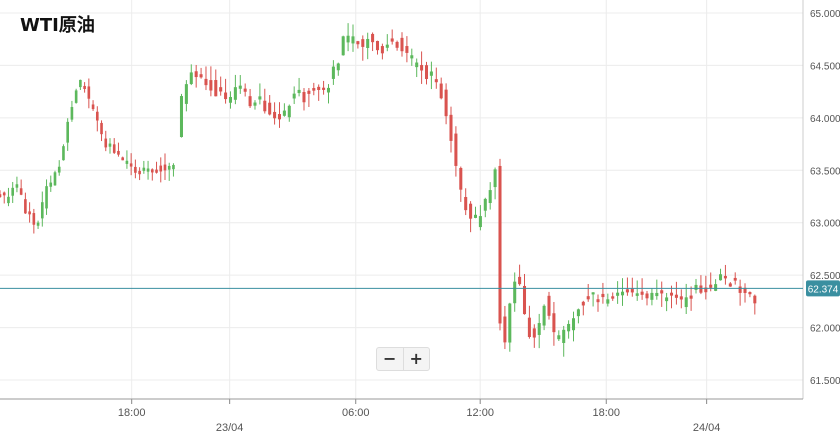 Image resolution: width=840 pixels, height=441 pixels. Describe the element at coordinates (480, 413) in the screenshot. I see `x-tick-label: 12:00` at that location.